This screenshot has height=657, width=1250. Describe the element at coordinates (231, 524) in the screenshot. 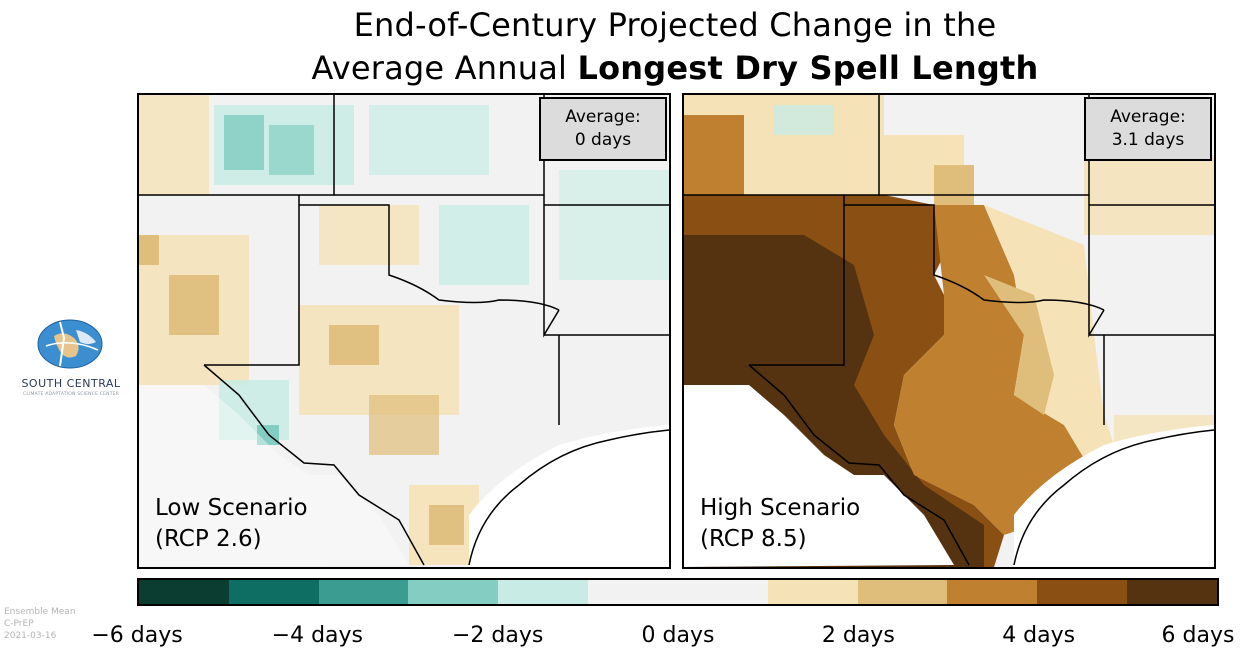

I see `scenario-label: Low Scenario (RCP 2.6)` at that location.